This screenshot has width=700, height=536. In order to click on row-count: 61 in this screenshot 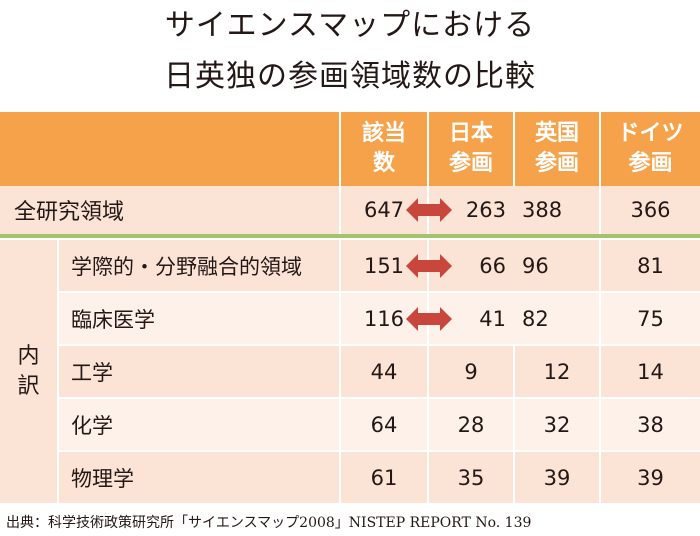, I will do `click(383, 476)`.